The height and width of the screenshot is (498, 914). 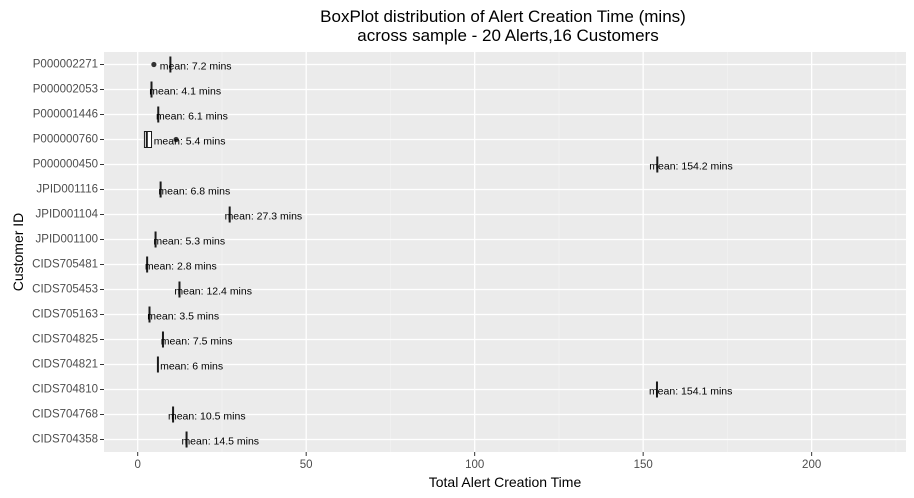 What do you see at coordinates (65, 290) in the screenshot?
I see `y-tick-label-CIDS705453: CIDS705453` at bounding box center [65, 290].